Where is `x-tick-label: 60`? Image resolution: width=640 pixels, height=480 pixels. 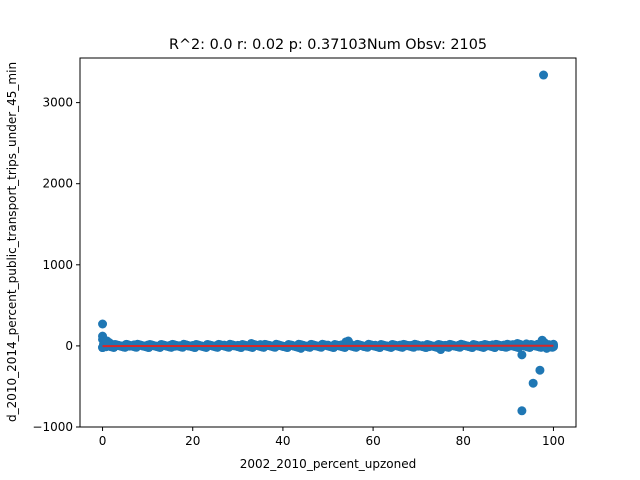
x-tick-label: 60 is located at coordinates (372, 441).